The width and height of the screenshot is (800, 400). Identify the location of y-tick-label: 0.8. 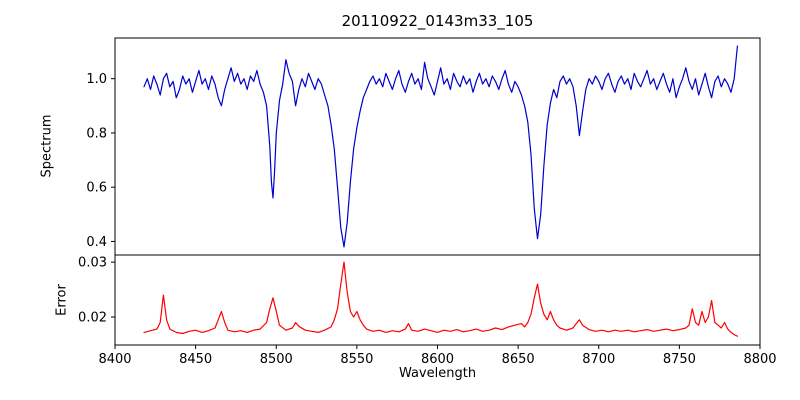
(96, 133).